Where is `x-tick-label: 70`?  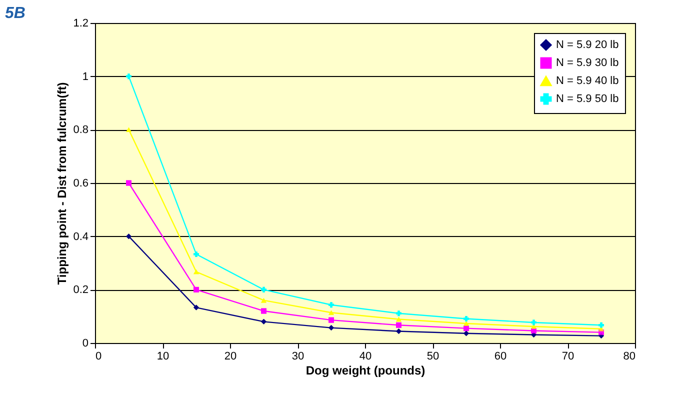
x-tick-label: 70 is located at coordinates (568, 356).